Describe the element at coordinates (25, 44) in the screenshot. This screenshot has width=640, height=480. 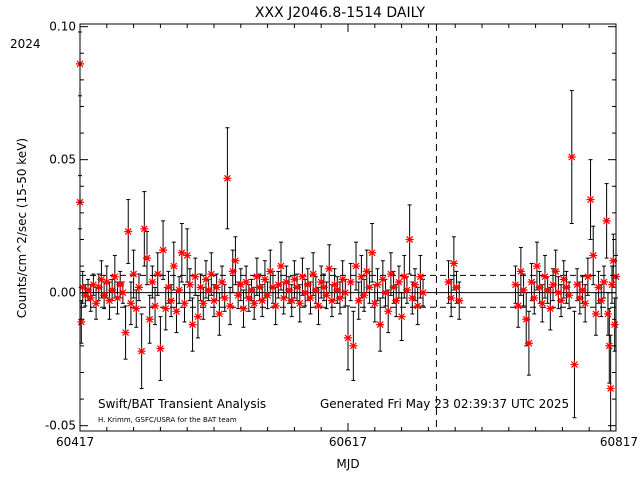
I see `year-label: 2024` at that location.